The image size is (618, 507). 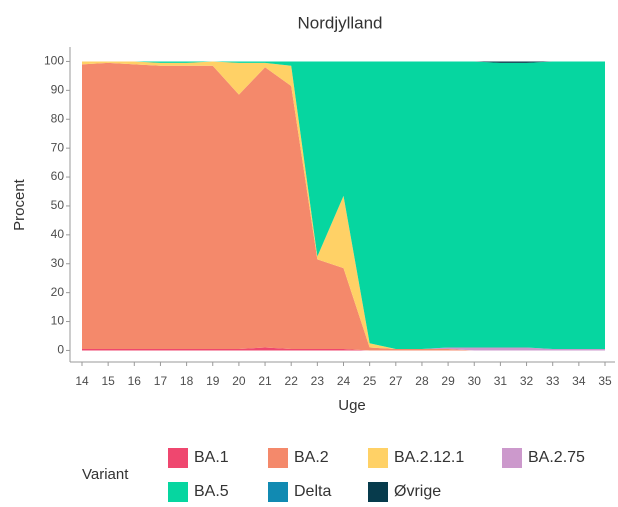 I want to click on x-tick-label: 25, so click(x=370, y=381).